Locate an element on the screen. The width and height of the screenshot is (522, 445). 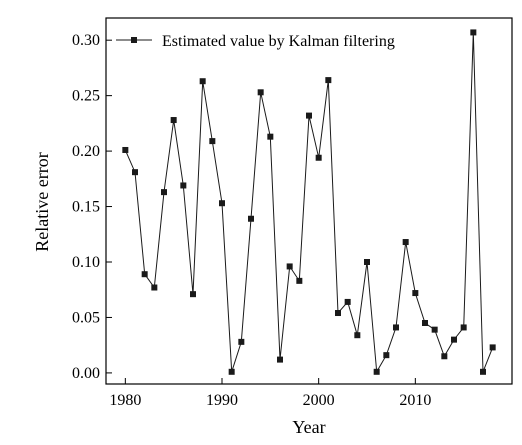
x-tick-label: 2010 is located at coordinates (415, 400).